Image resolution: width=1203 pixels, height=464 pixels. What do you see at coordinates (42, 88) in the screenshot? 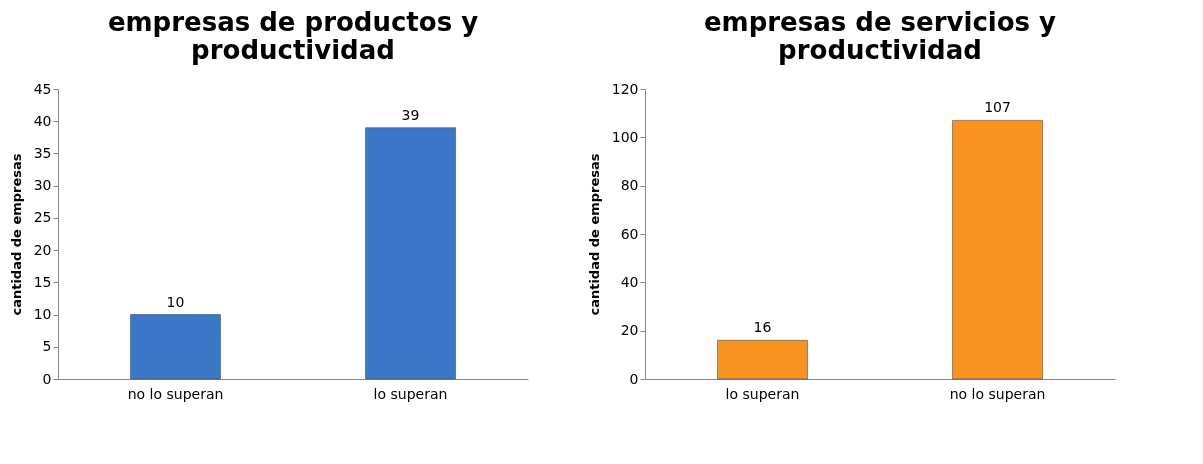
I see `y-tick-label: 45` at bounding box center [42, 88].